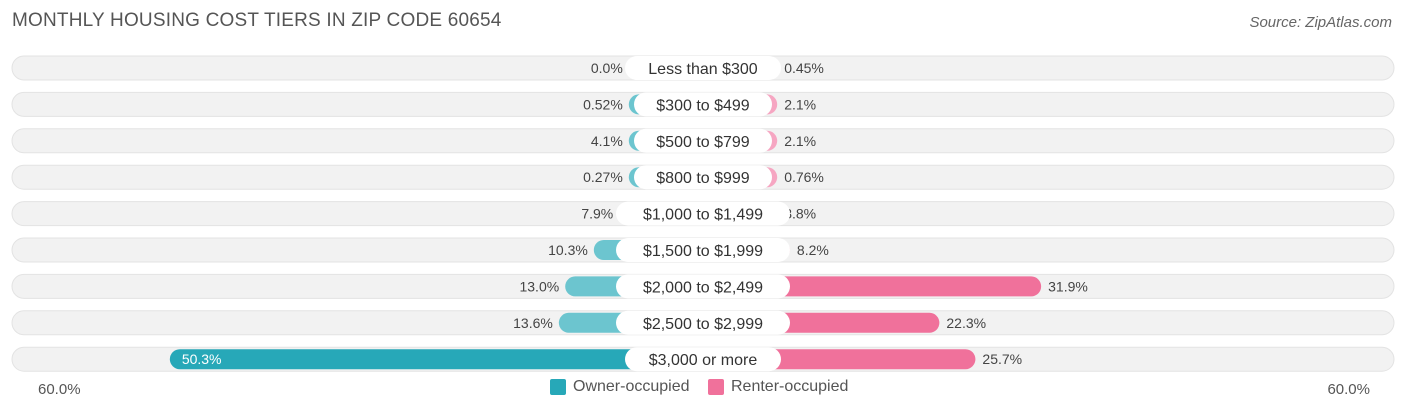 The image size is (1406, 414). I want to click on category-label: $1,000 to $1,499, so click(703, 215).